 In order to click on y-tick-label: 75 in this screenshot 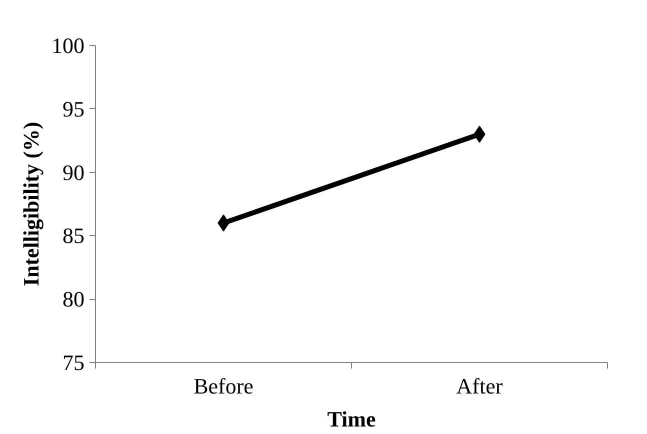, I will do `click(73, 362)`.